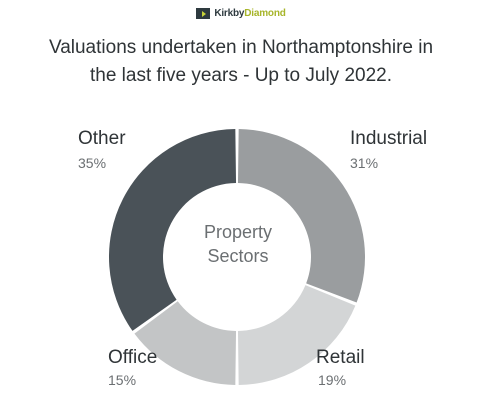 Image resolution: width=482 pixels, height=414 pixels. Describe the element at coordinates (296, 335) in the screenshot. I see `donut-slice-retail` at that location.